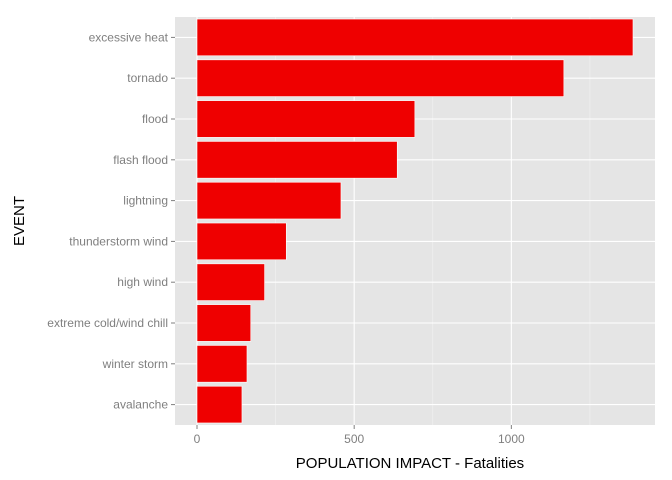  What do you see at coordinates (140, 405) in the screenshot?
I see `y-tick-label: avalanche` at bounding box center [140, 405].